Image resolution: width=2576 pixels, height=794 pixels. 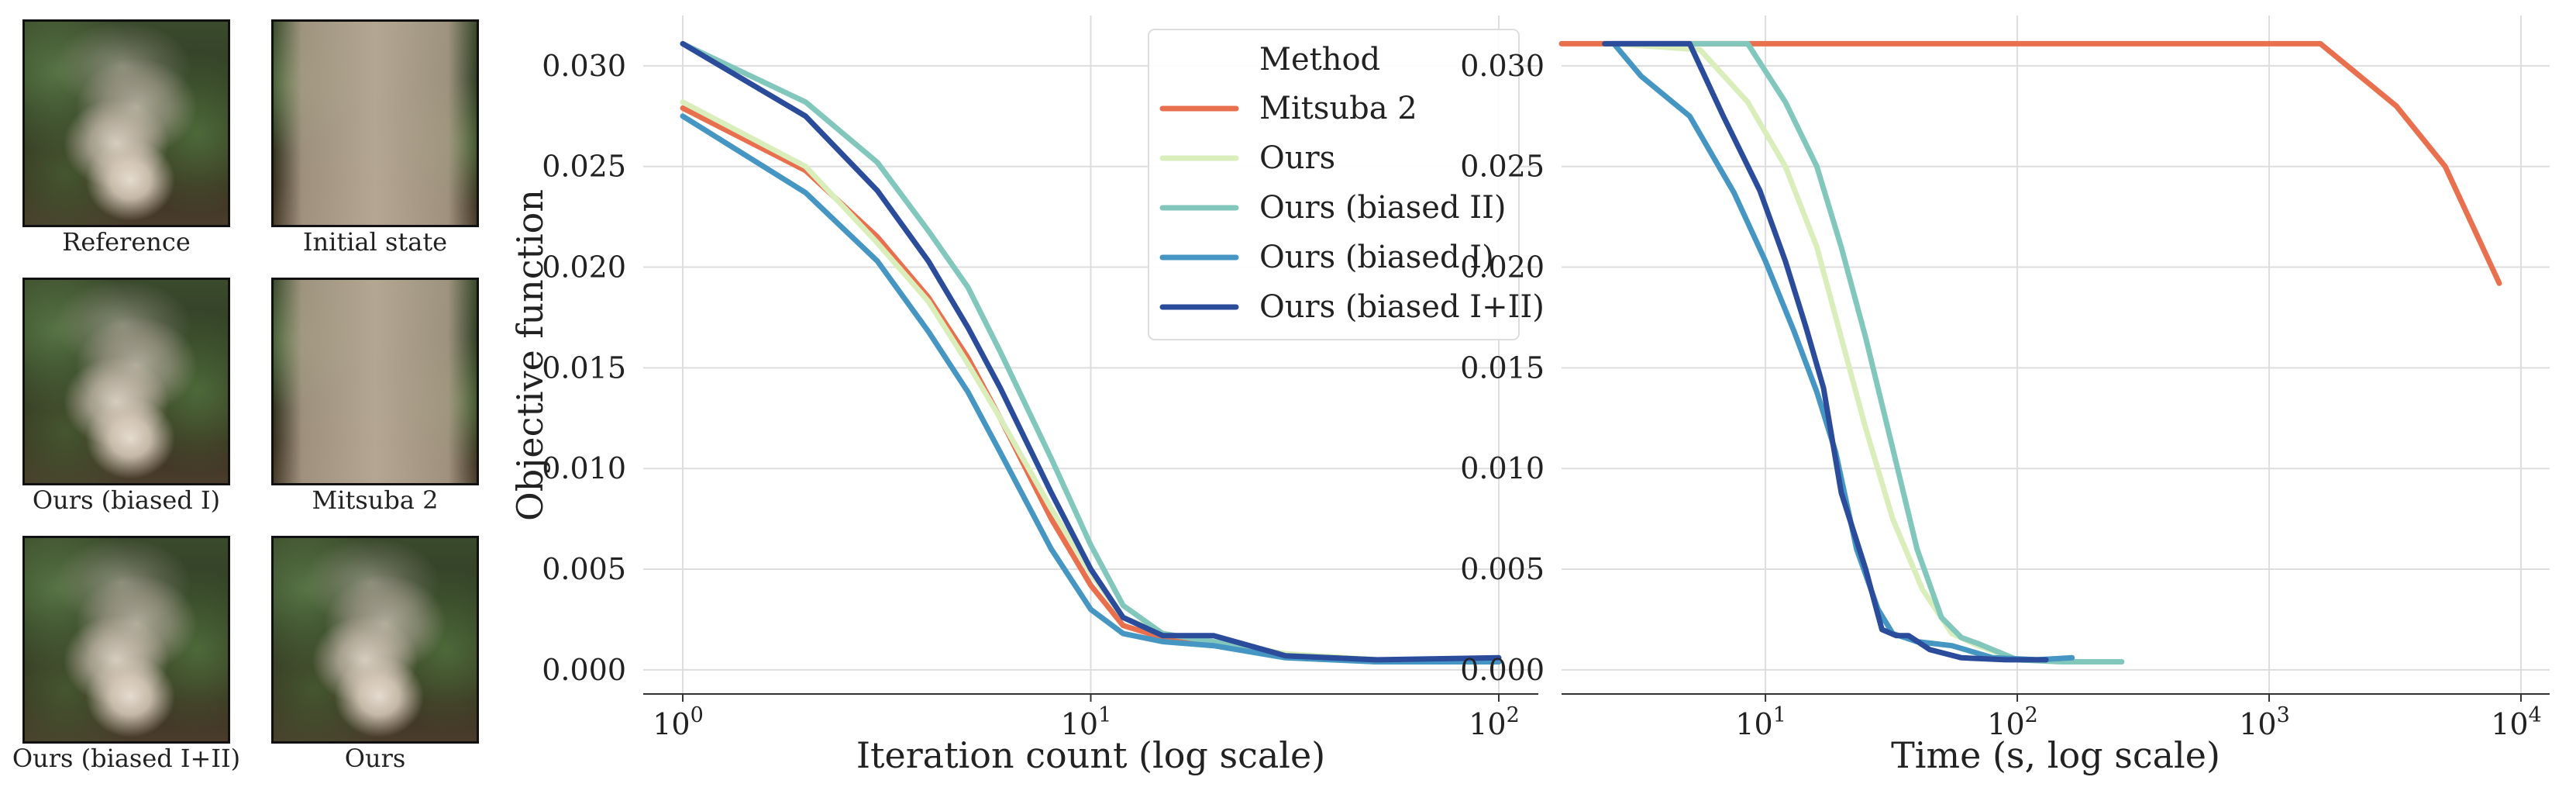 I want to click on thumbnail-ours, so click(x=375, y=640).